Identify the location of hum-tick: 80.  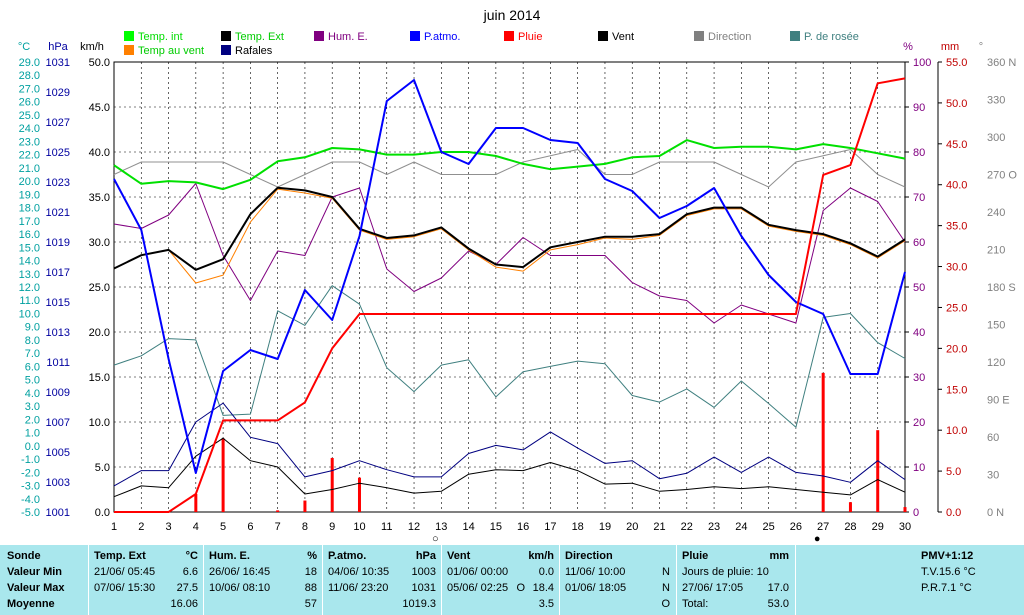
(919, 153).